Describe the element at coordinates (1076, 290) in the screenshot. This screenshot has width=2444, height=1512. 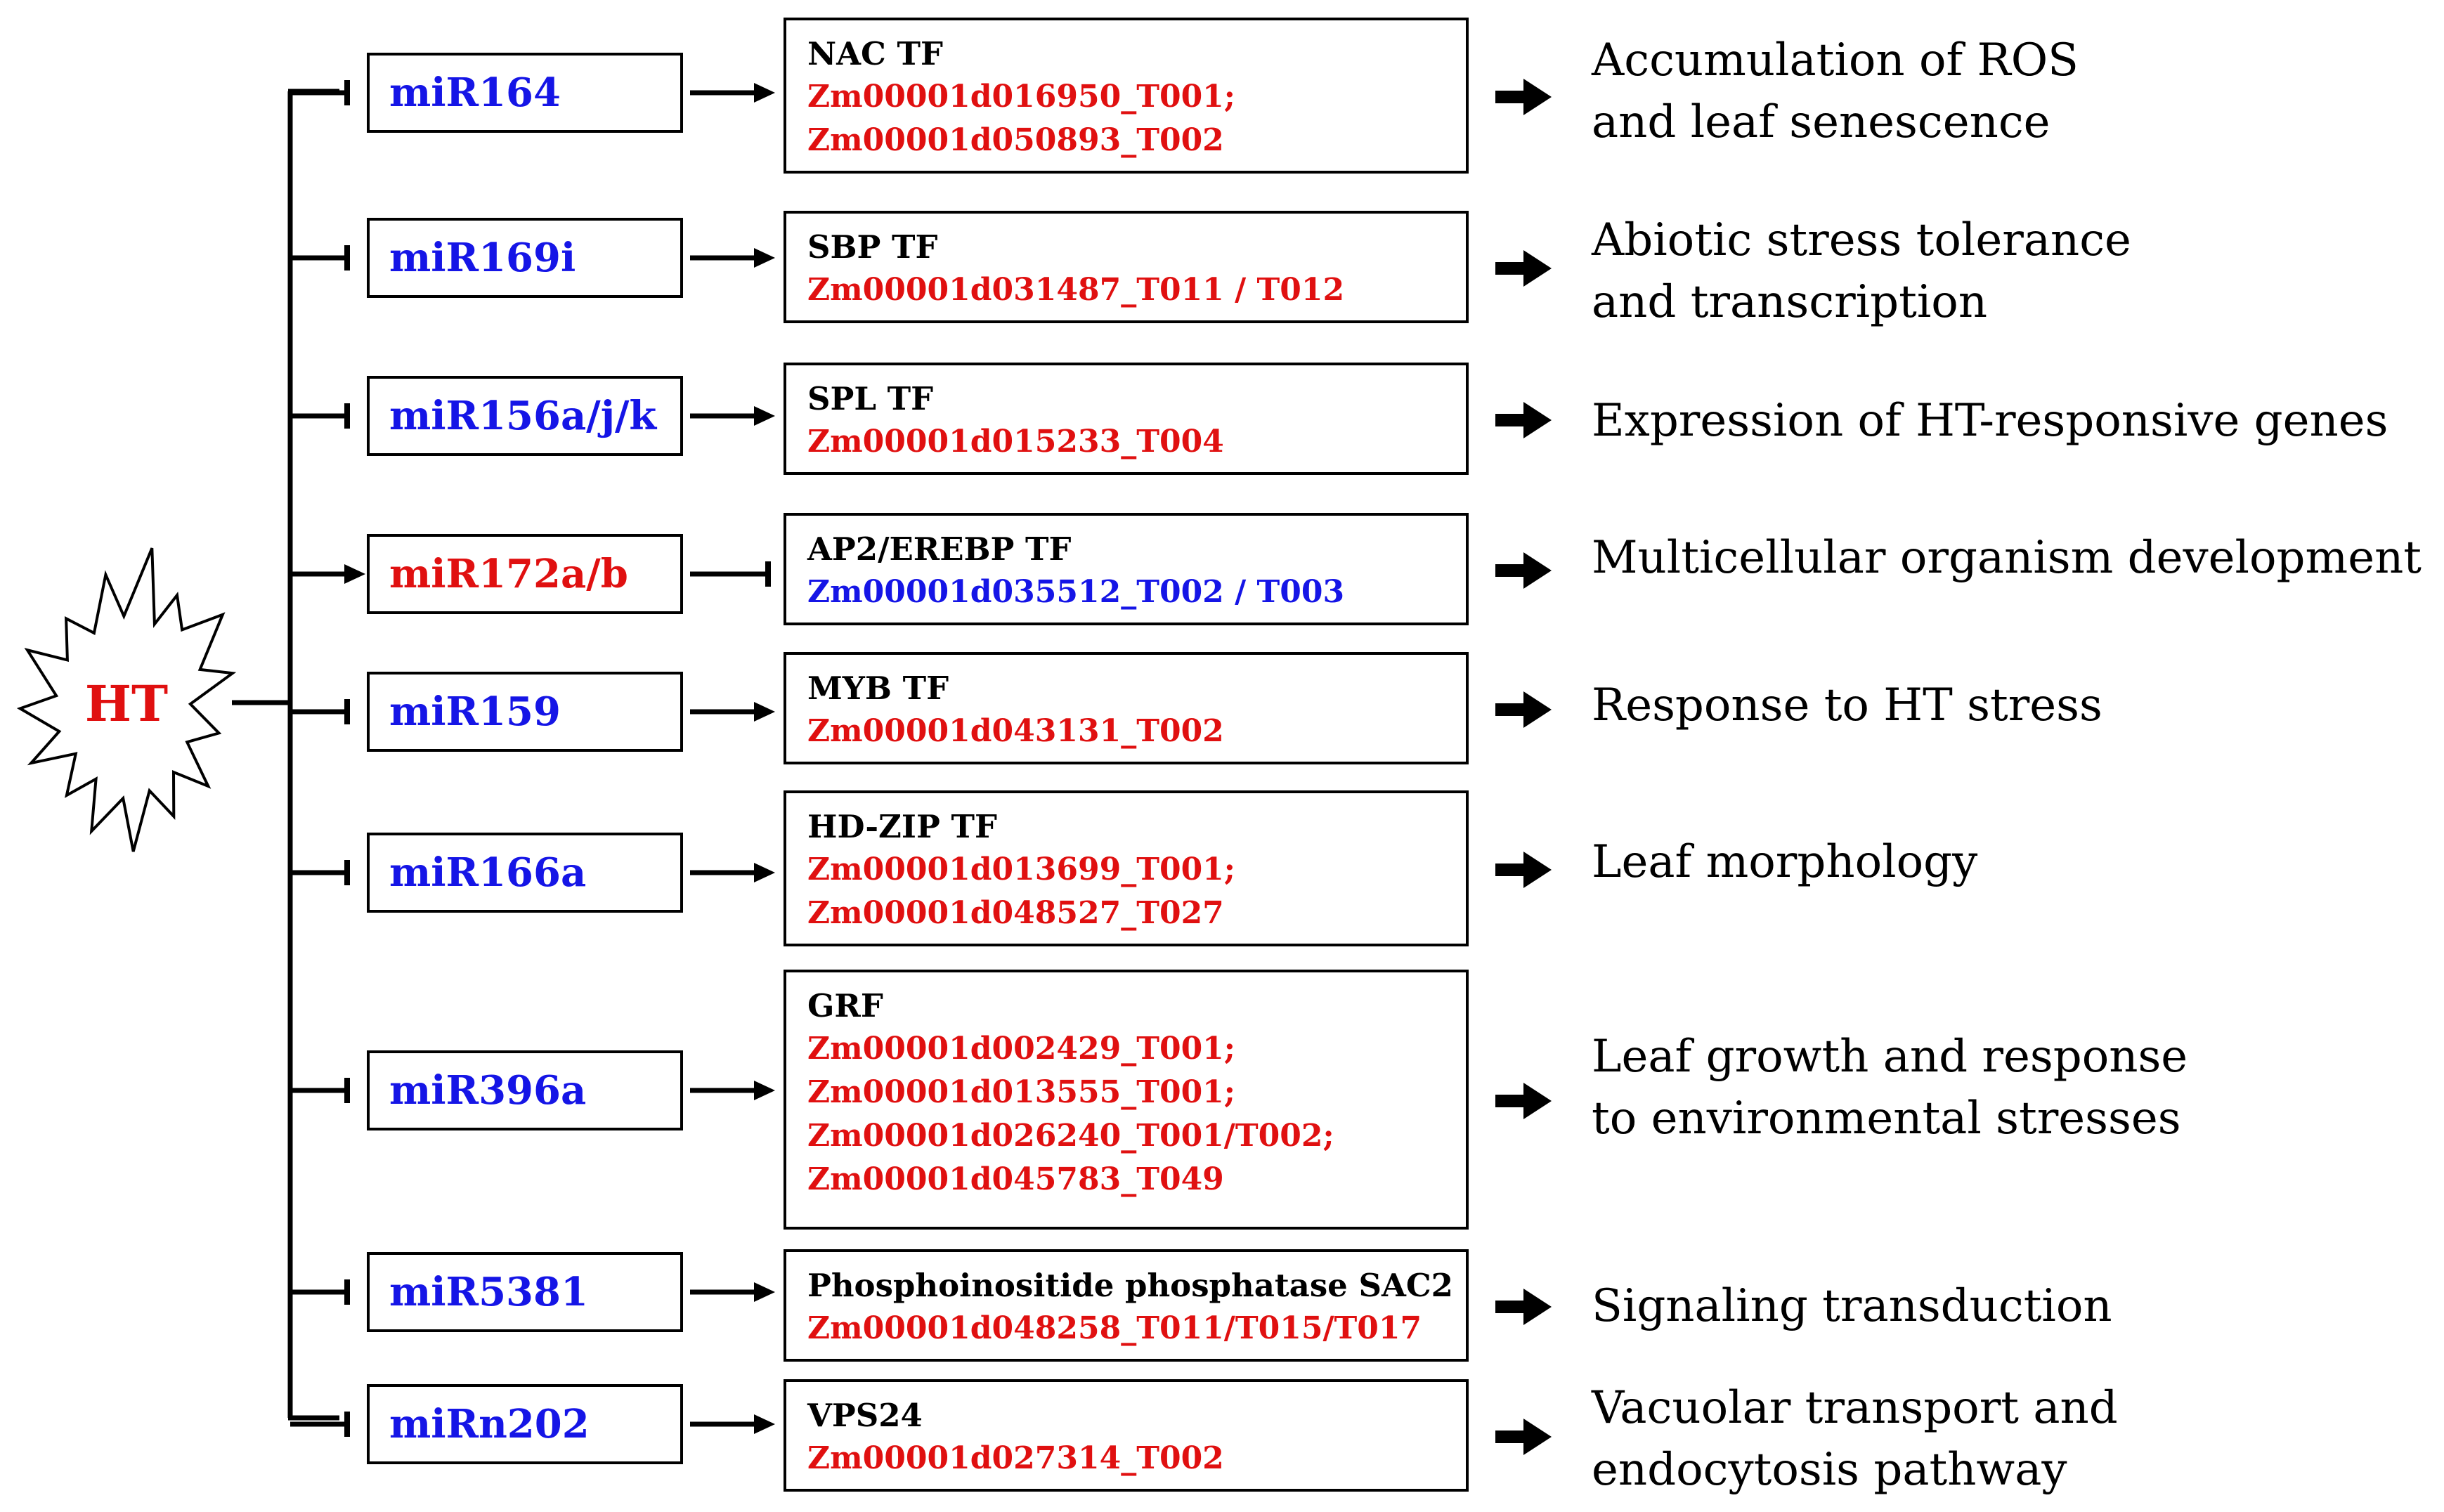
I see `gene-id: Zm00001d031487_T011 / T012` at that location.